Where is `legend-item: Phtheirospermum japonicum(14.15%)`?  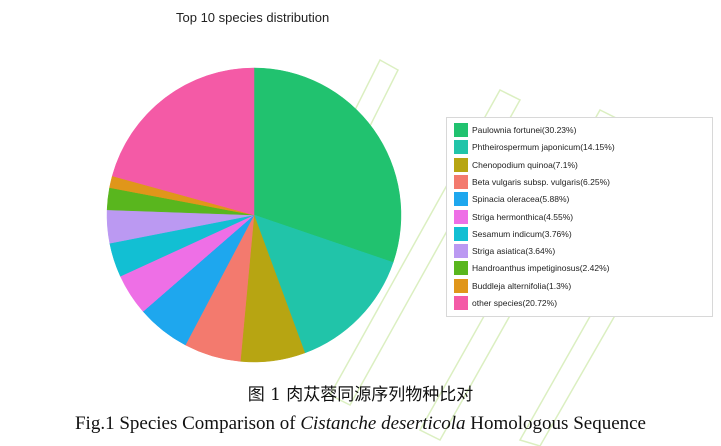
legend-item: Phtheirospermum japonicum(14.15%) is located at coordinates (534, 147).